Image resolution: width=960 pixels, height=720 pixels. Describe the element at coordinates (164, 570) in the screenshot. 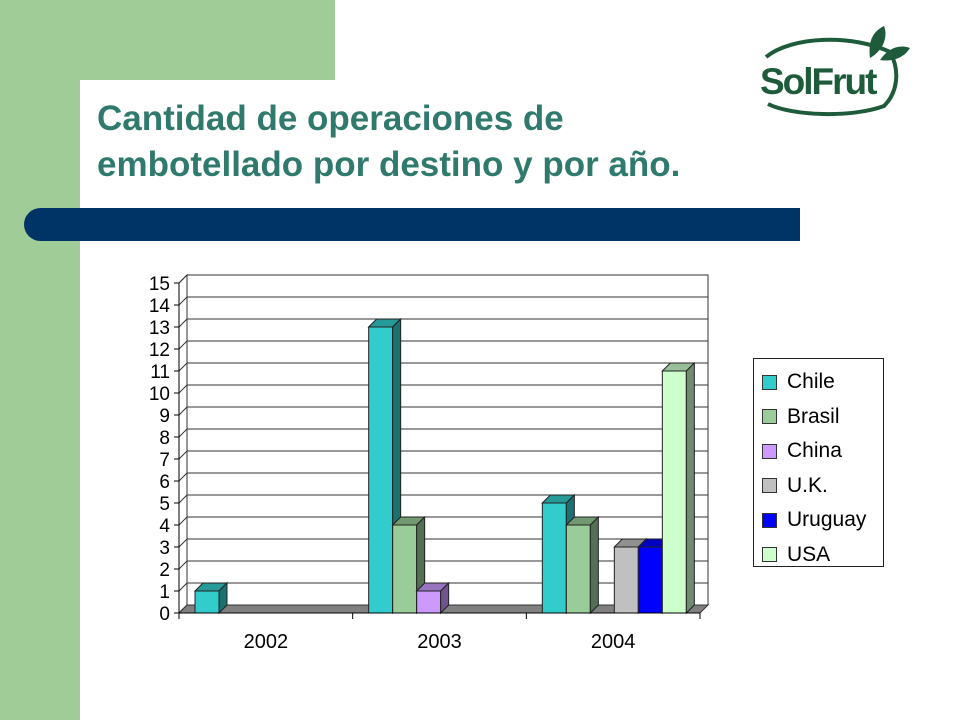

I see `y-tick-label: 2` at that location.